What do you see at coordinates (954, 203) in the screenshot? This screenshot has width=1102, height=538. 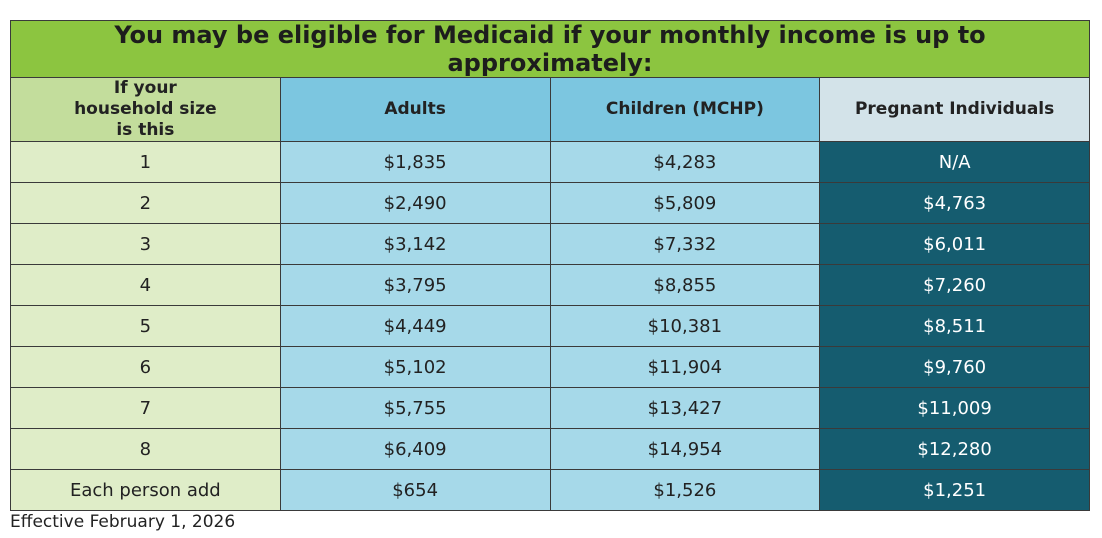 I see `table-cell: $4,763` at bounding box center [954, 203].